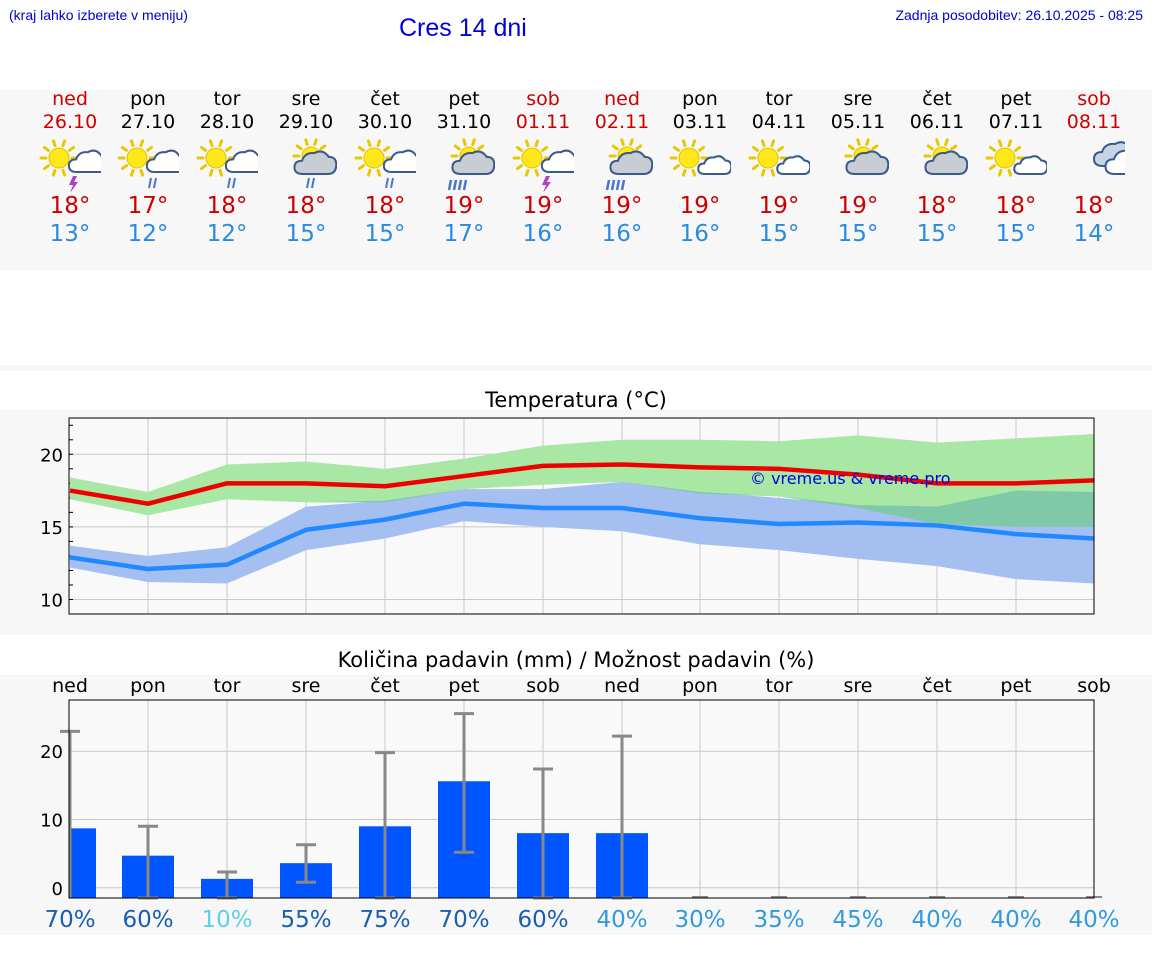  Describe the element at coordinates (1094, 234) in the screenshot. I see `min-temp: 14°` at that location.